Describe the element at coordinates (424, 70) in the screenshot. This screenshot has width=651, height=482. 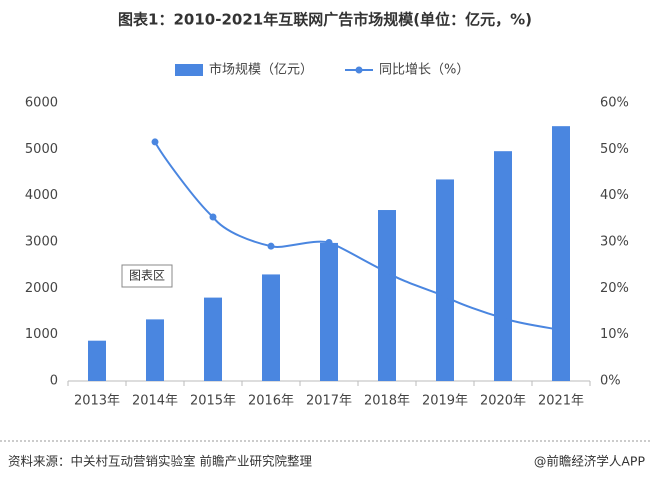
I see `legend-label: 同比增长（%）` at that location.